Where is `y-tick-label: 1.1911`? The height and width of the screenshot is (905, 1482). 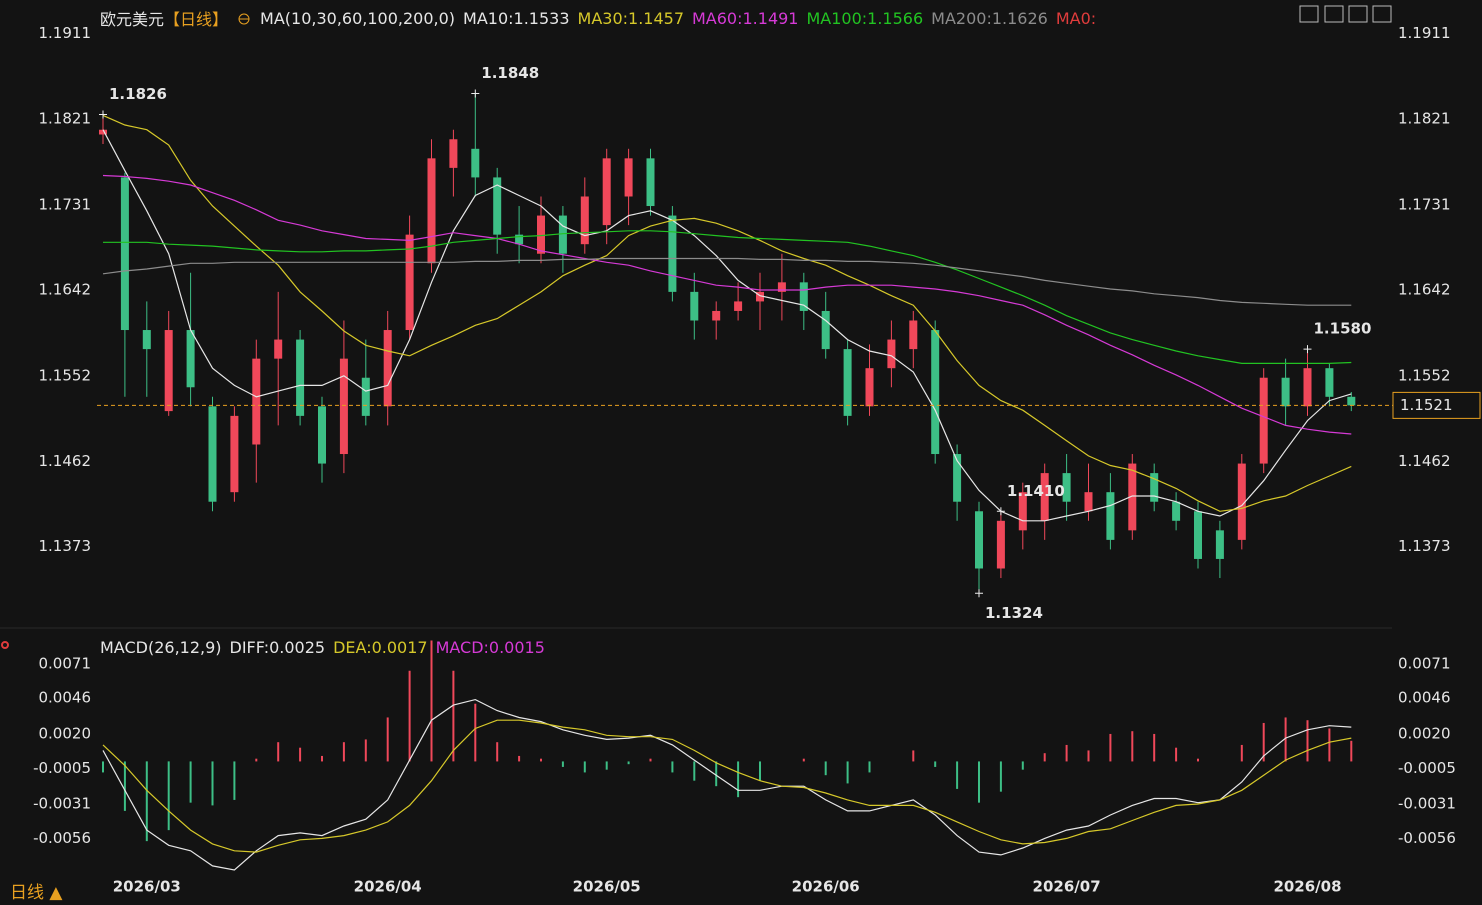 y-tick-label: 1.1911 is located at coordinates (65, 33).